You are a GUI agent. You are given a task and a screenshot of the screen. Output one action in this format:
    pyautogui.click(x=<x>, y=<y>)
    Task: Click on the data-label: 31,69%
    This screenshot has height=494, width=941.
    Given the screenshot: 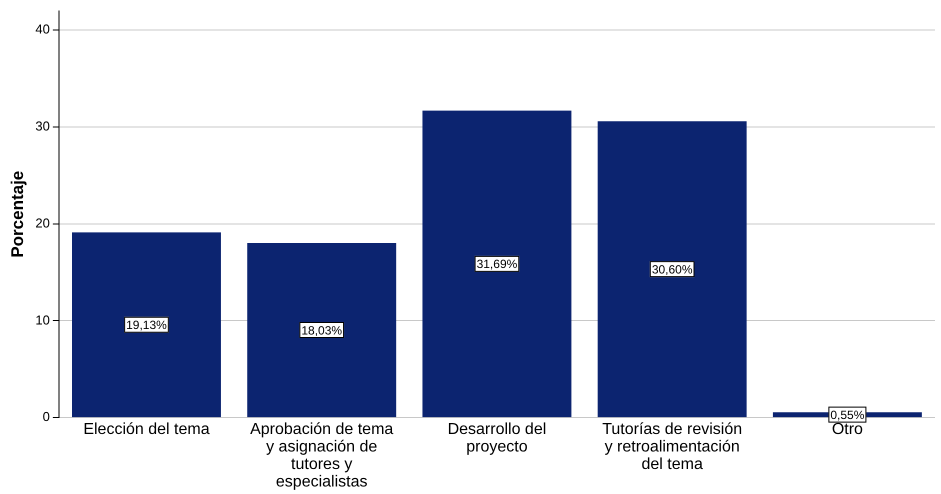 What is the action you would take?
    pyautogui.click(x=497, y=264)
    